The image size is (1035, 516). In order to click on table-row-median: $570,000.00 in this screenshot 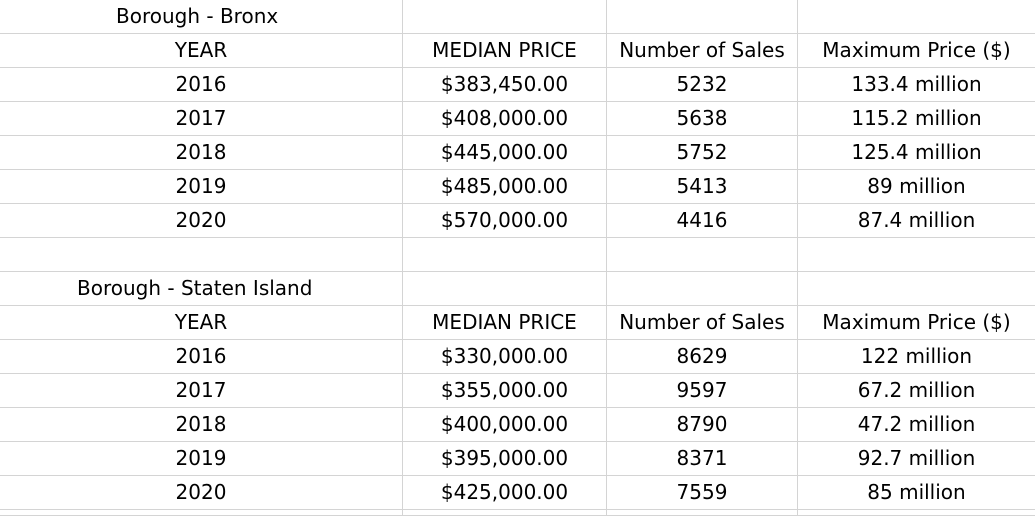, I will do `click(505, 221)`.